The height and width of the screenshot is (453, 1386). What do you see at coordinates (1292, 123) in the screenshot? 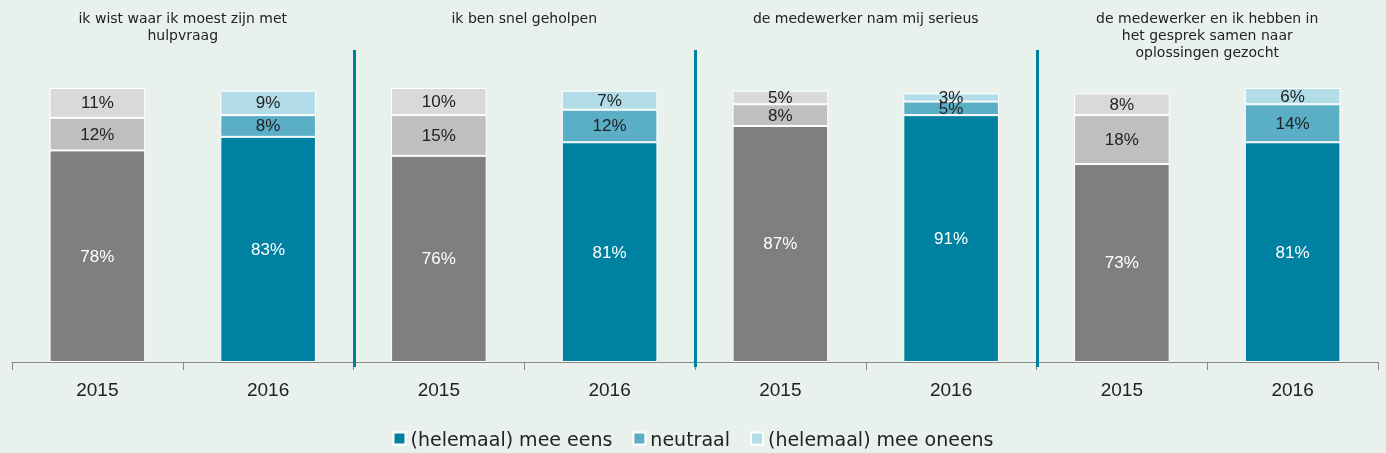
I see `data-label: 14%` at bounding box center [1292, 123].